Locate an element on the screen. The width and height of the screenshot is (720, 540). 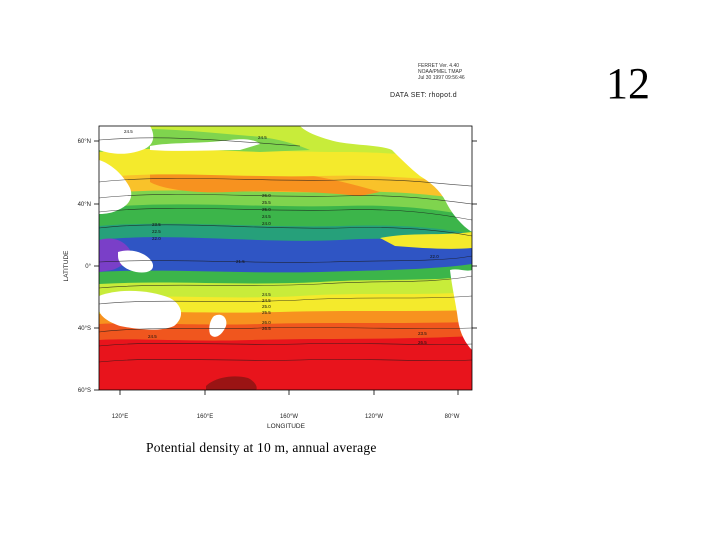
contour-label: 22.5 is located at coordinates (156, 231).